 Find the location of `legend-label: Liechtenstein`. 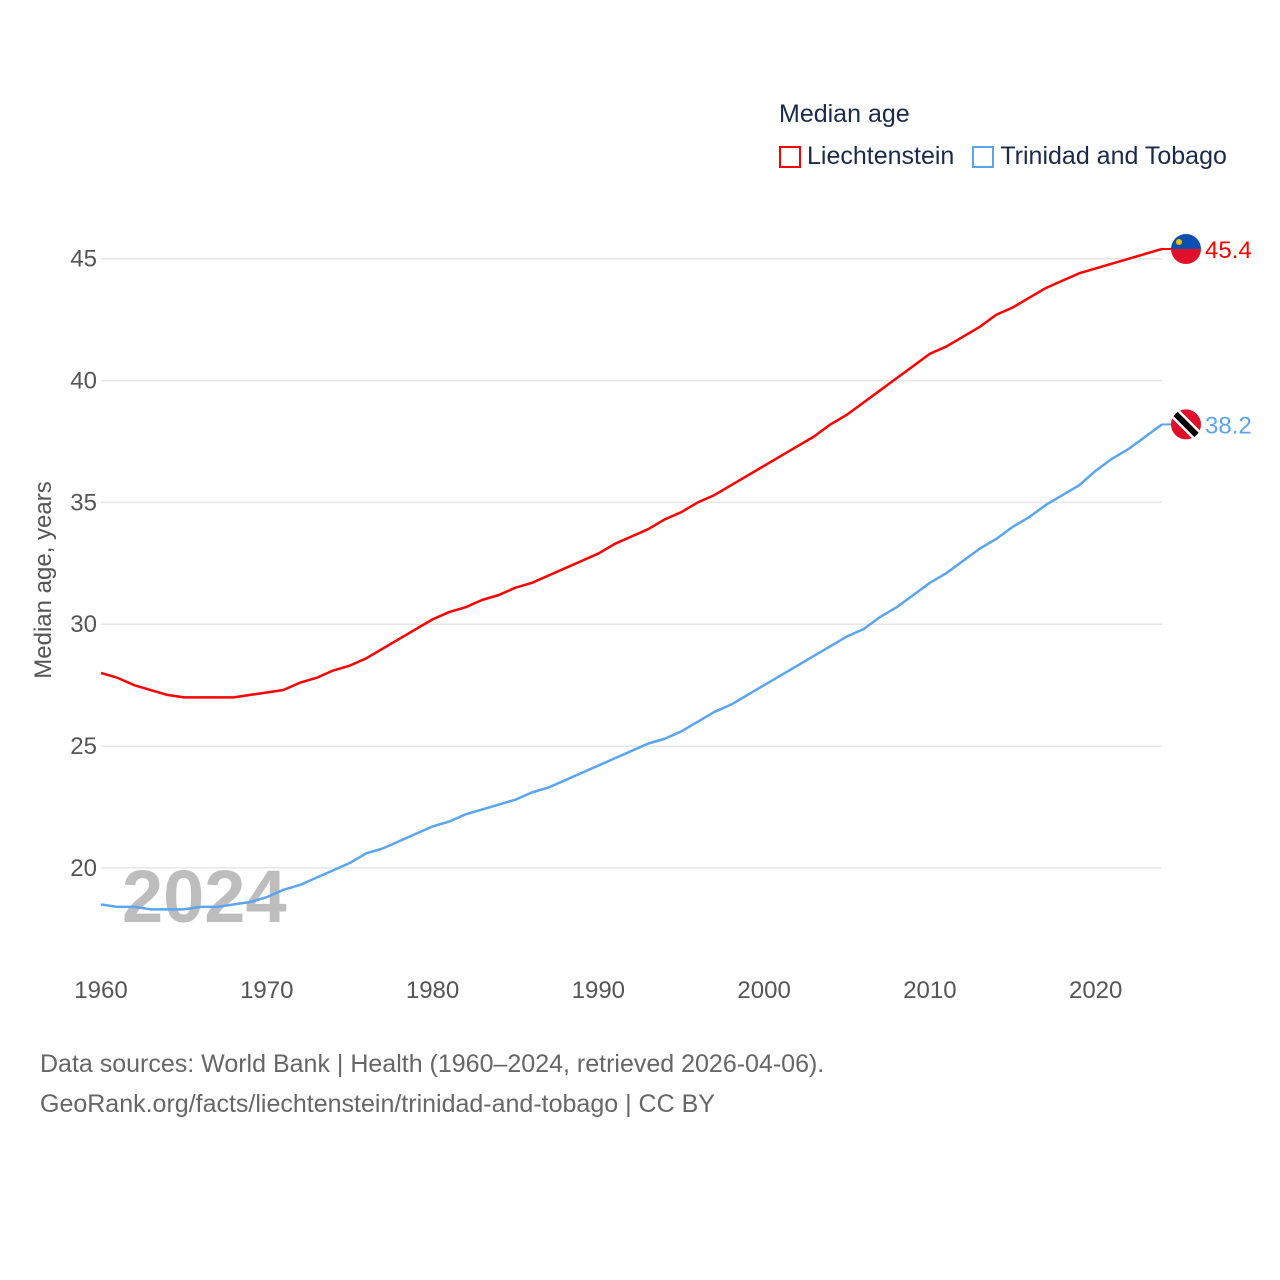

legend-label: Liechtenstein is located at coordinates (881, 156).